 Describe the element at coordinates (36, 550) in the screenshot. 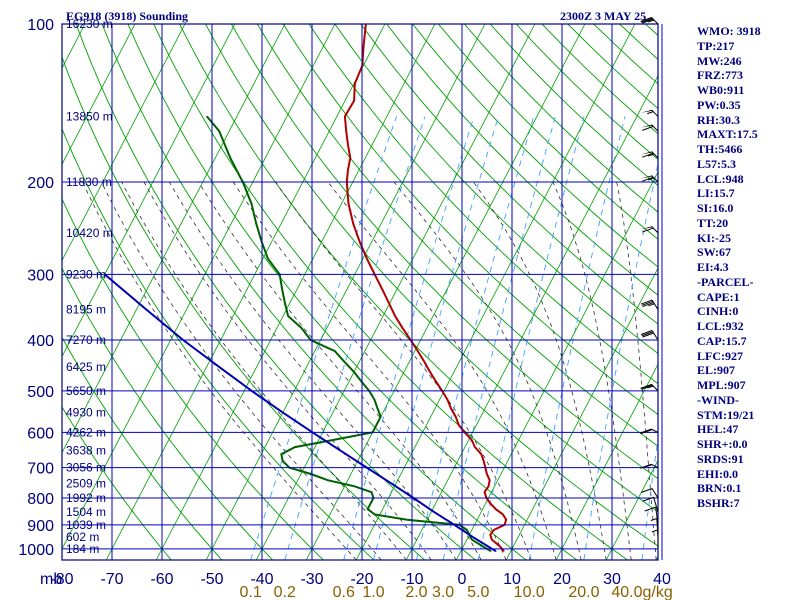

I see `pressure-tick-label: 1000` at that location.